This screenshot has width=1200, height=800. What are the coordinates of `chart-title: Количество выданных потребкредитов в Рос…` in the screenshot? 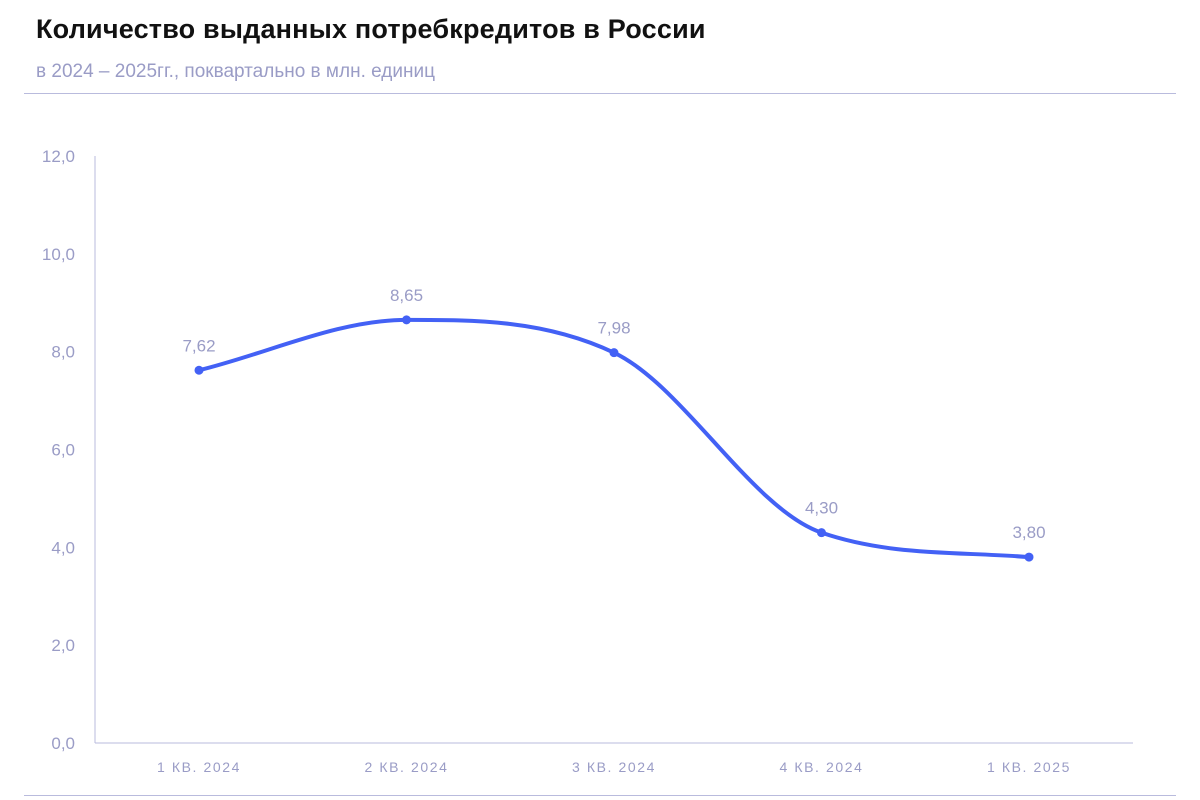 It's located at (371, 29).